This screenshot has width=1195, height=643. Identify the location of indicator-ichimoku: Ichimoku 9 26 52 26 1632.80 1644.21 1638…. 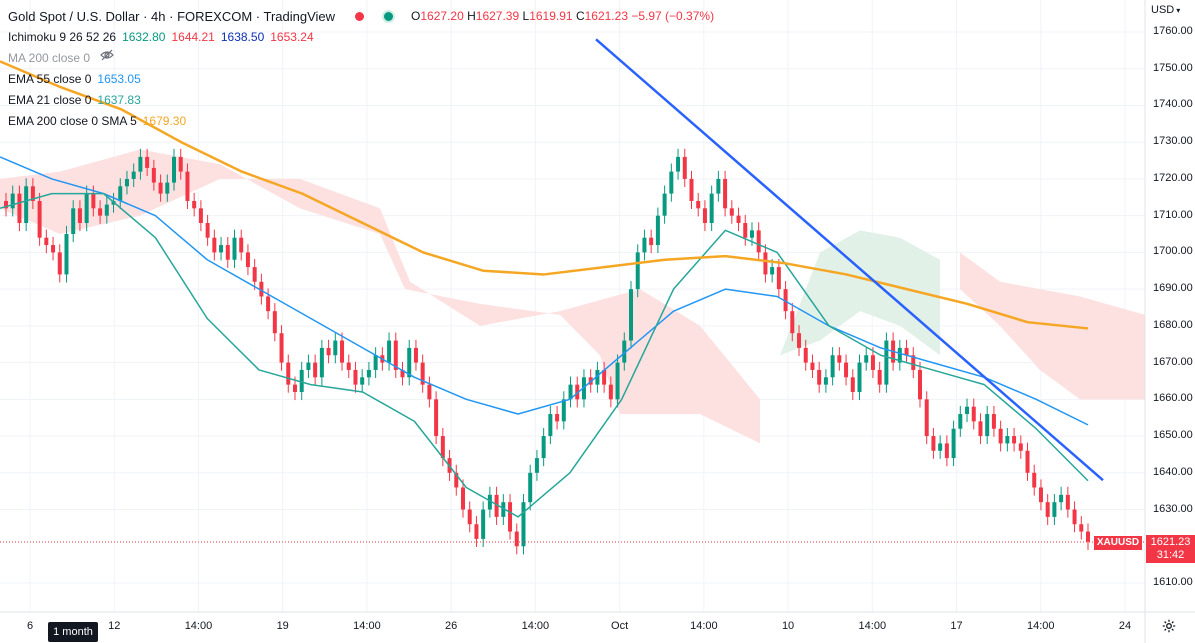
(161, 37).